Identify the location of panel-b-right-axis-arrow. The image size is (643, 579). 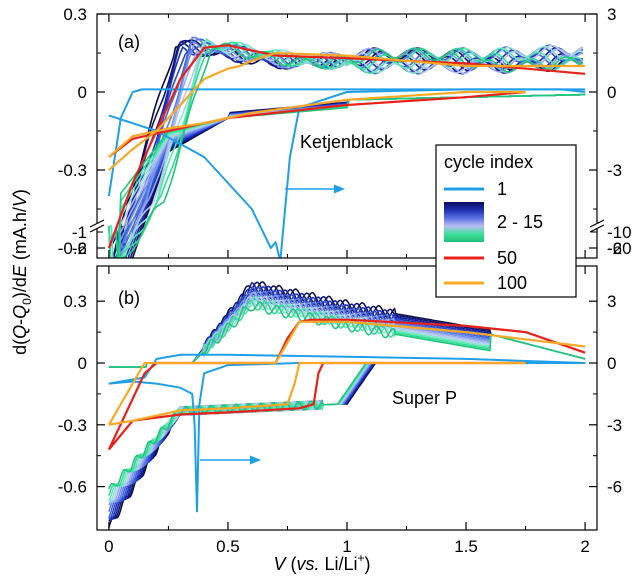
(230, 460).